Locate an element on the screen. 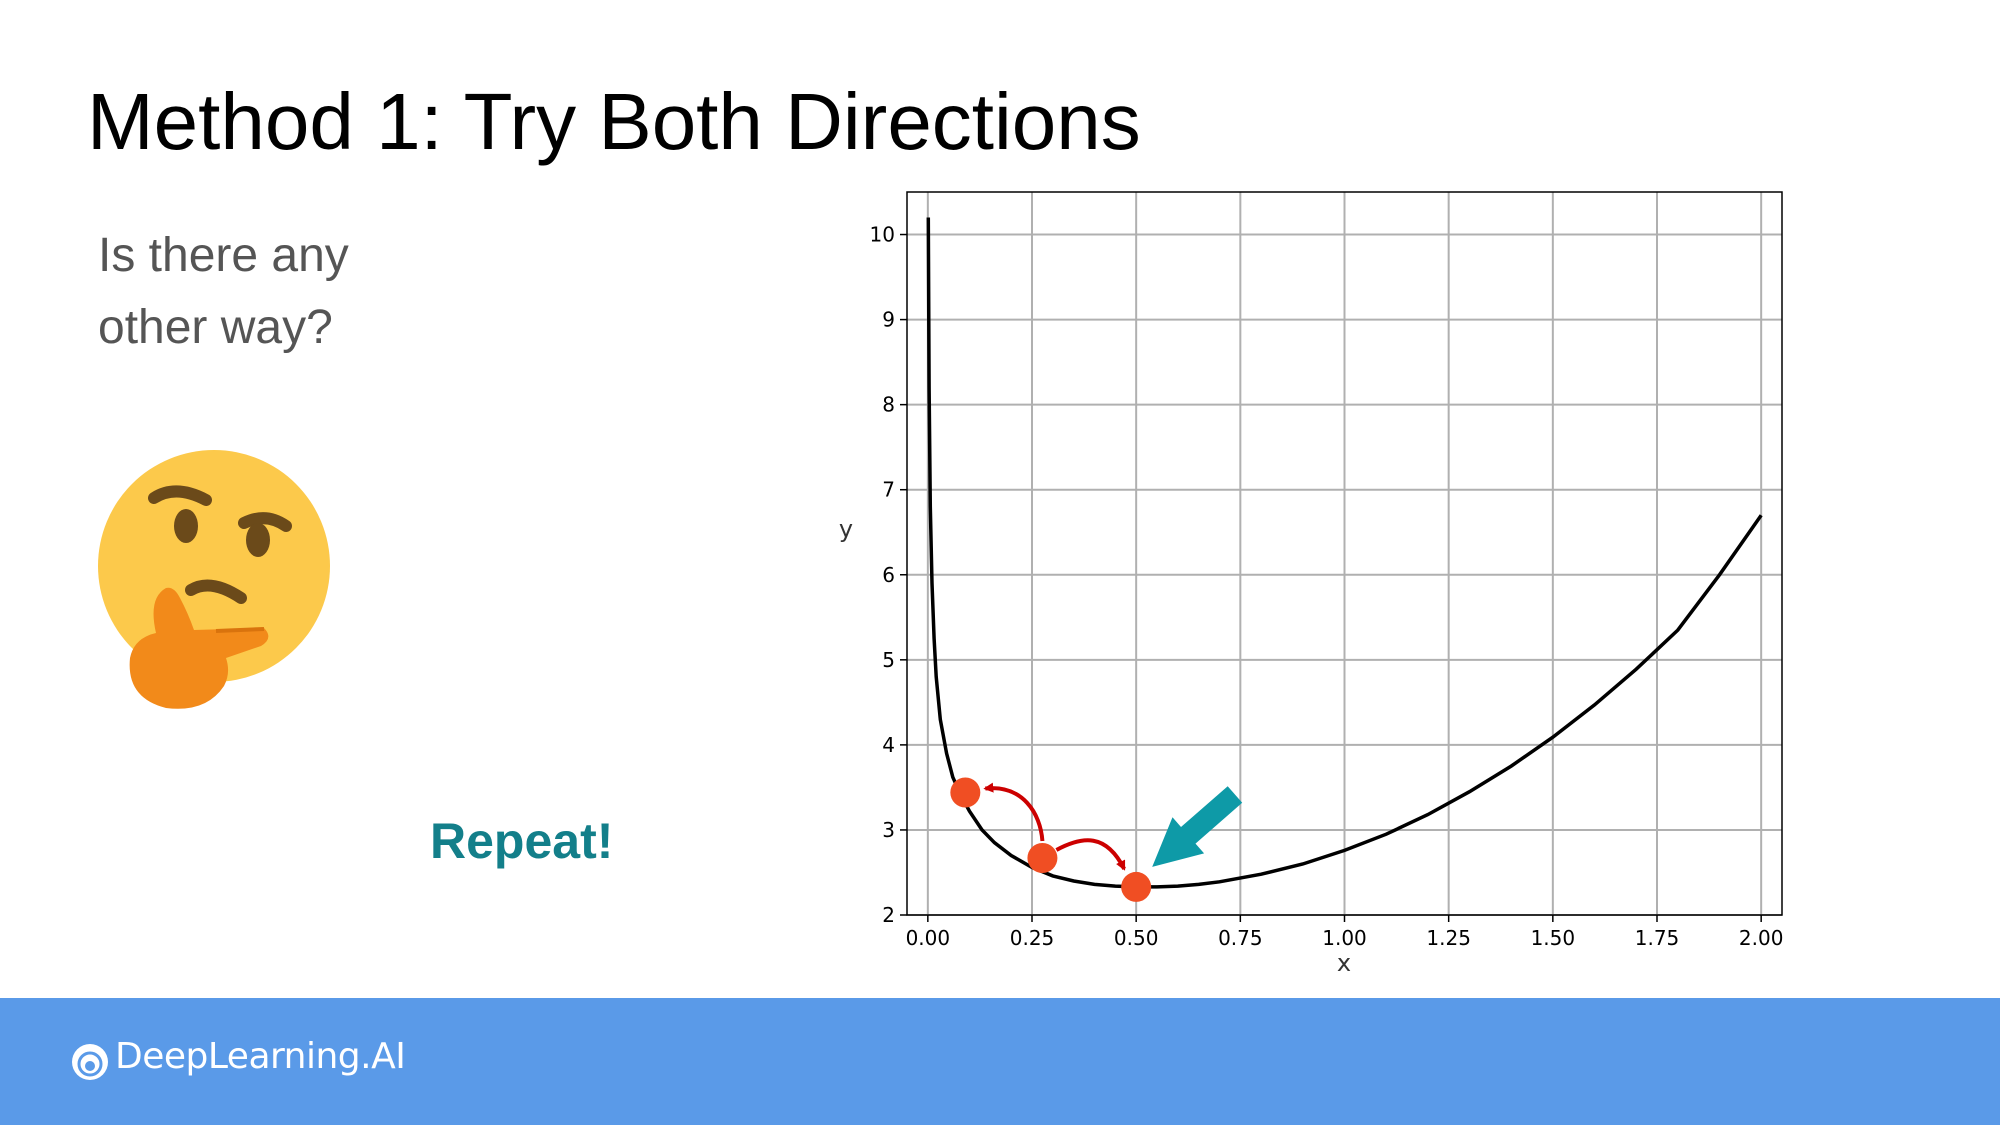 This screenshot has height=1125, width=2000. question-line-1: Is there any is located at coordinates (223, 255).